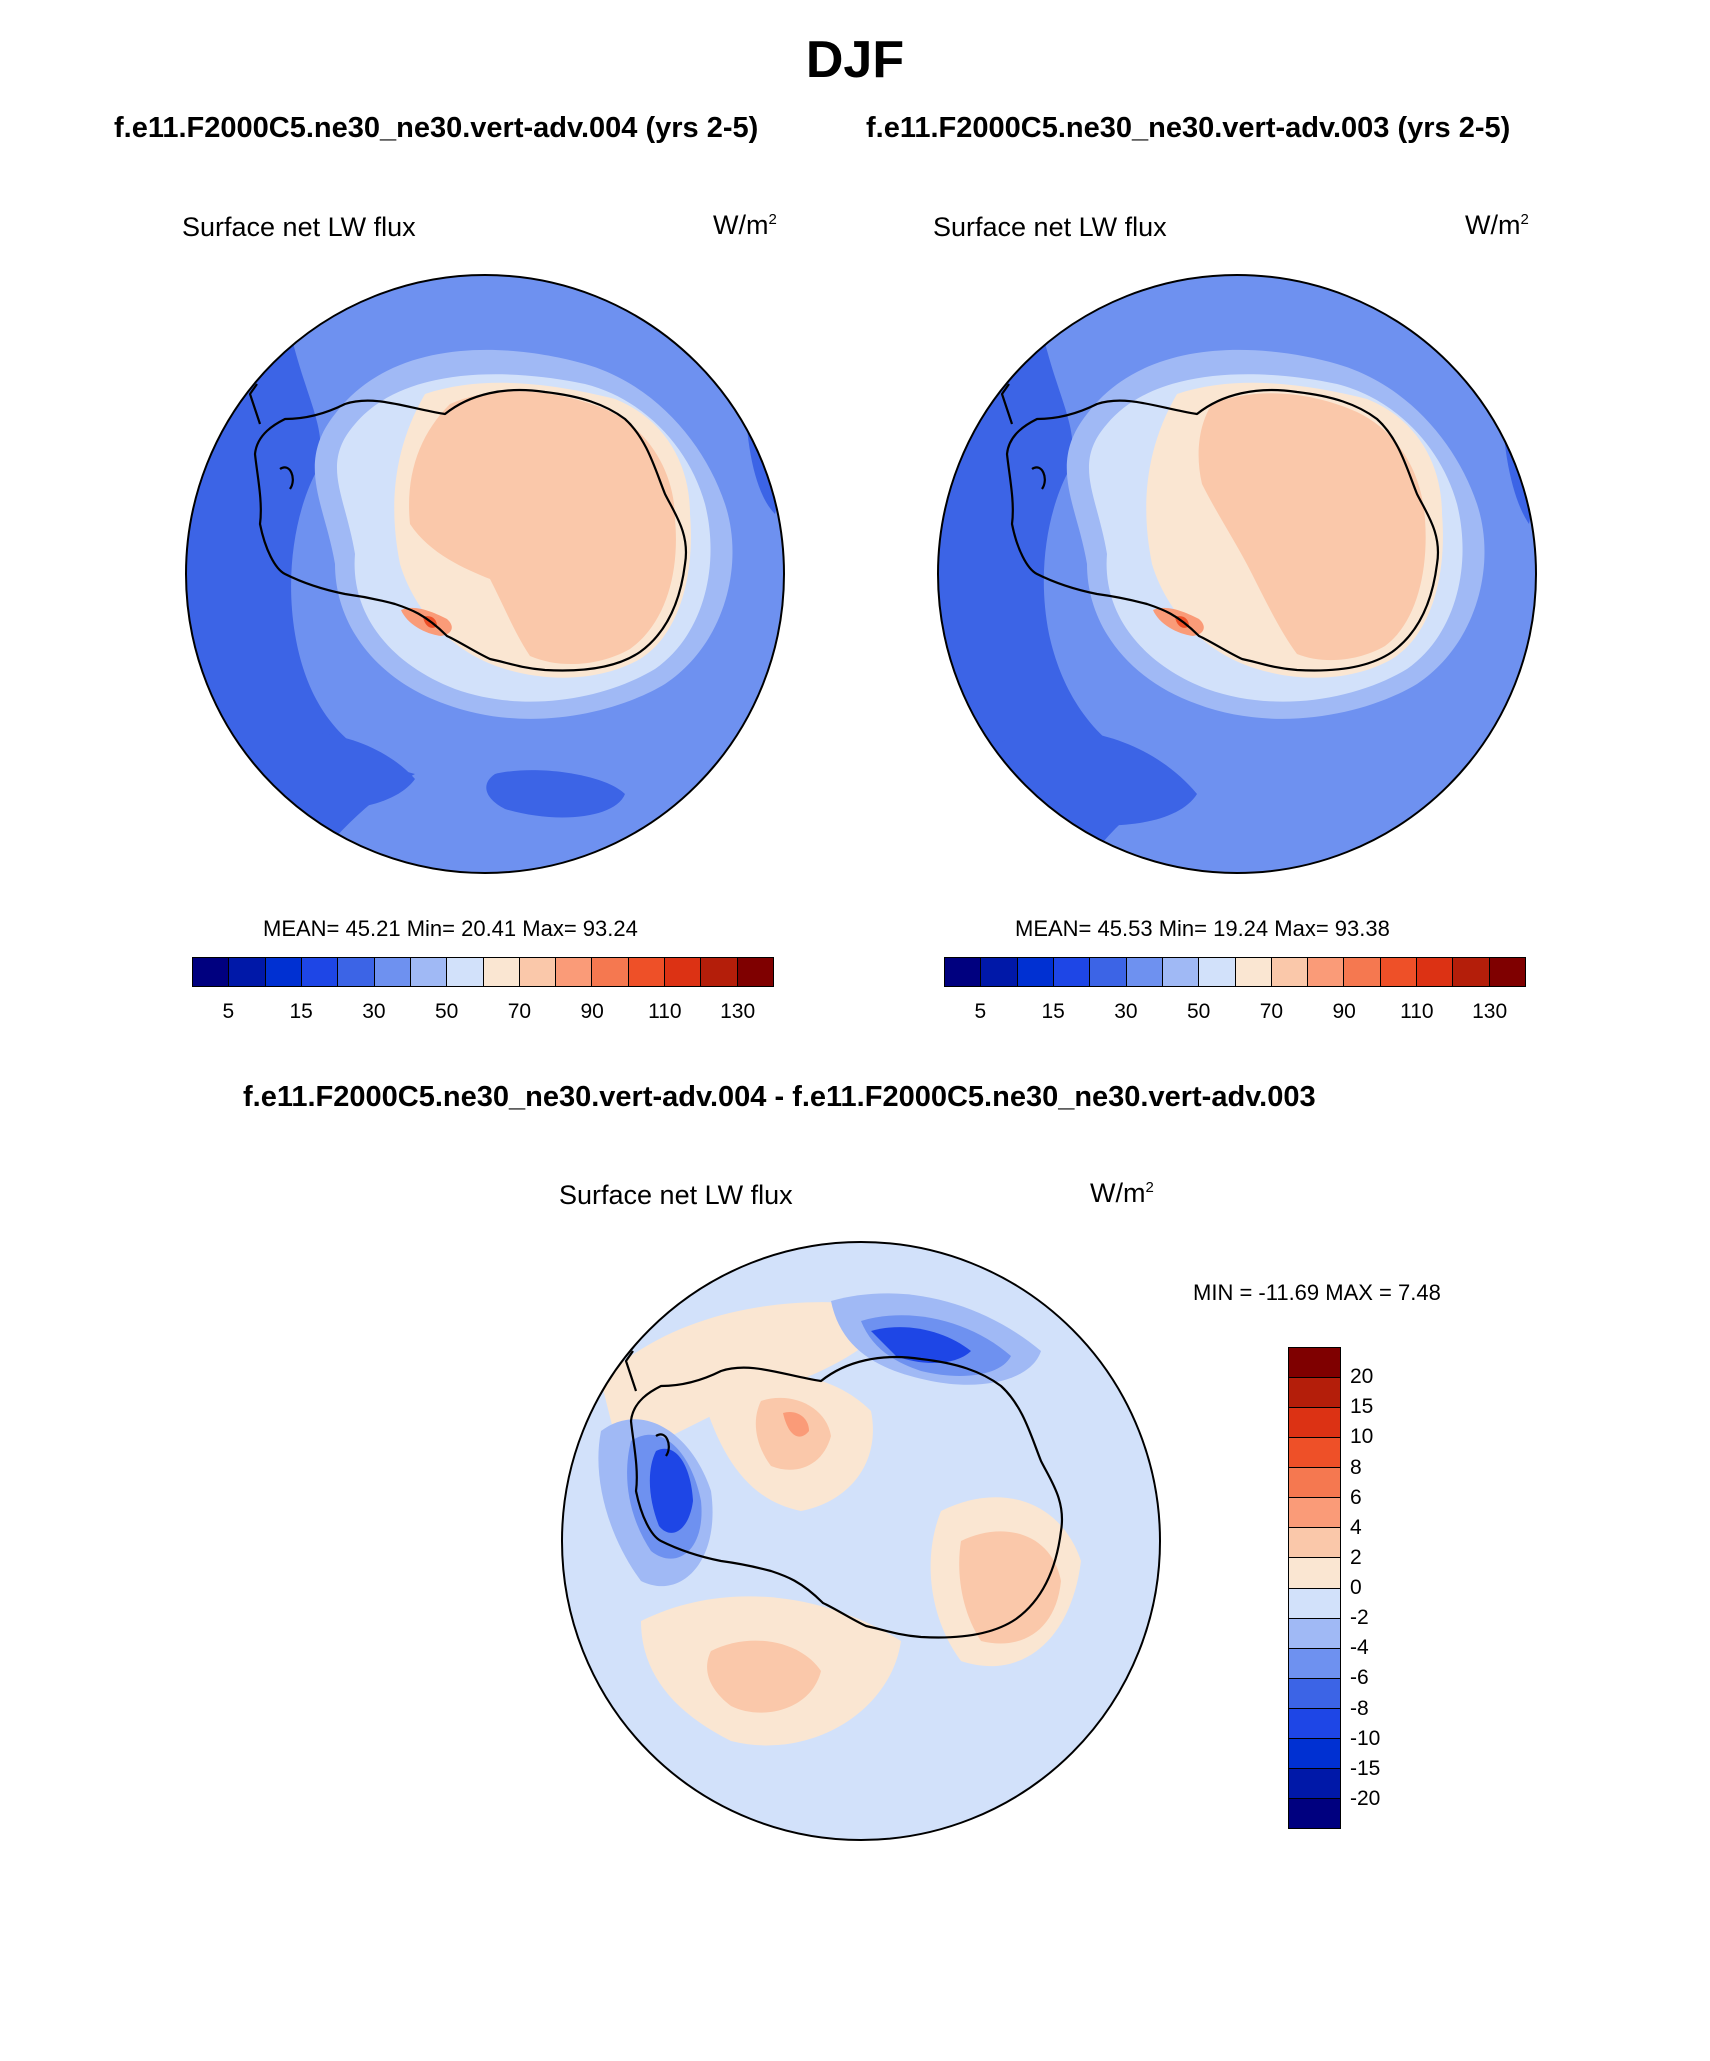  Describe the element at coordinates (1380, 1588) in the screenshot. I see `diff-colorbar-ticks: 20 15 10 8 6 4 2 0 -2 -4 -6 -8 -10 -15 -20` at that location.